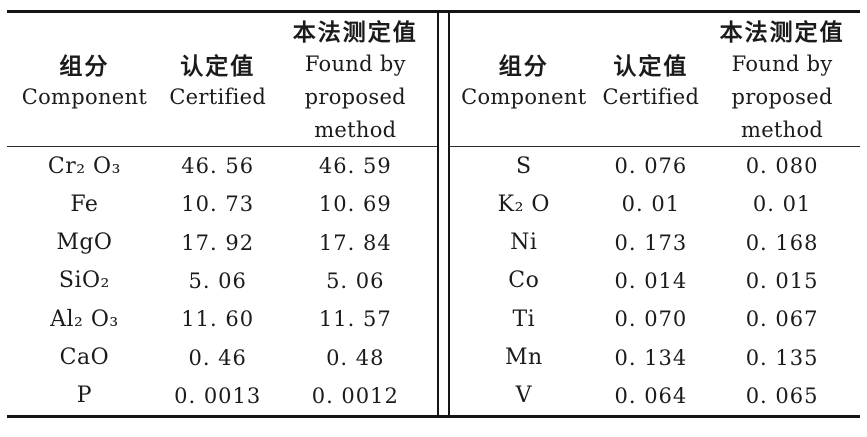  I want to click on component-cell: V, so click(523, 396).